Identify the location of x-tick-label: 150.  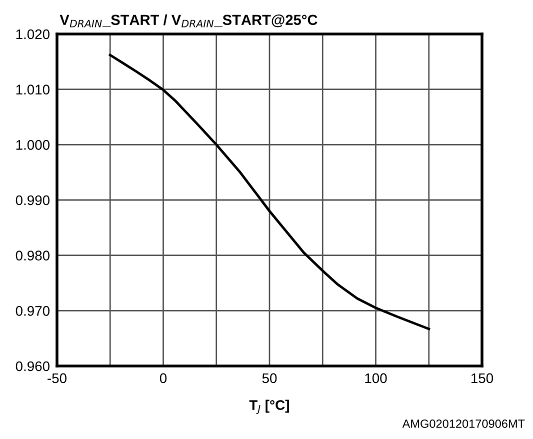
(482, 378).